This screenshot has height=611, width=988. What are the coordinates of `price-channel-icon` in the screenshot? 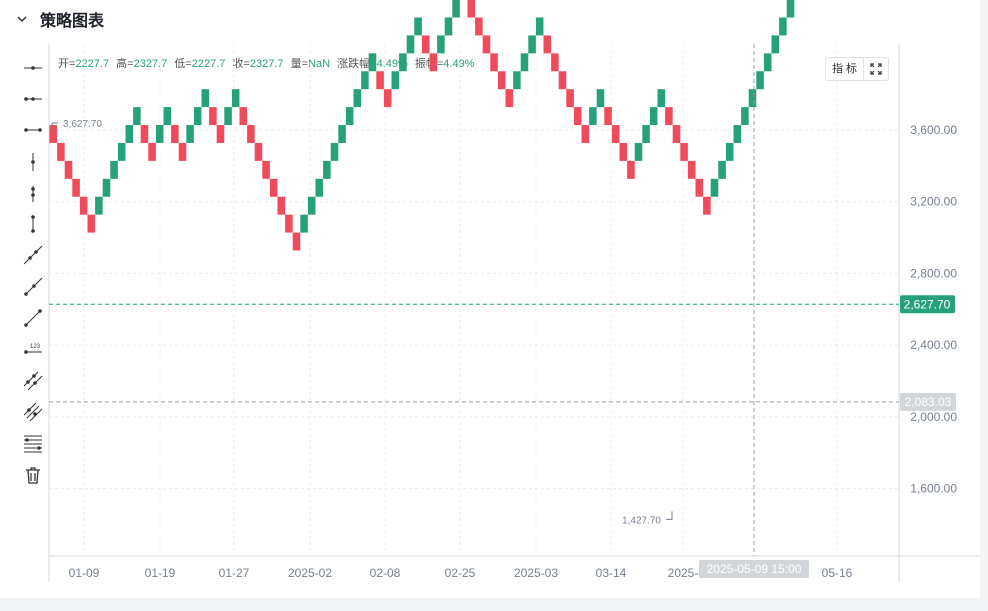 It's located at (33, 412).